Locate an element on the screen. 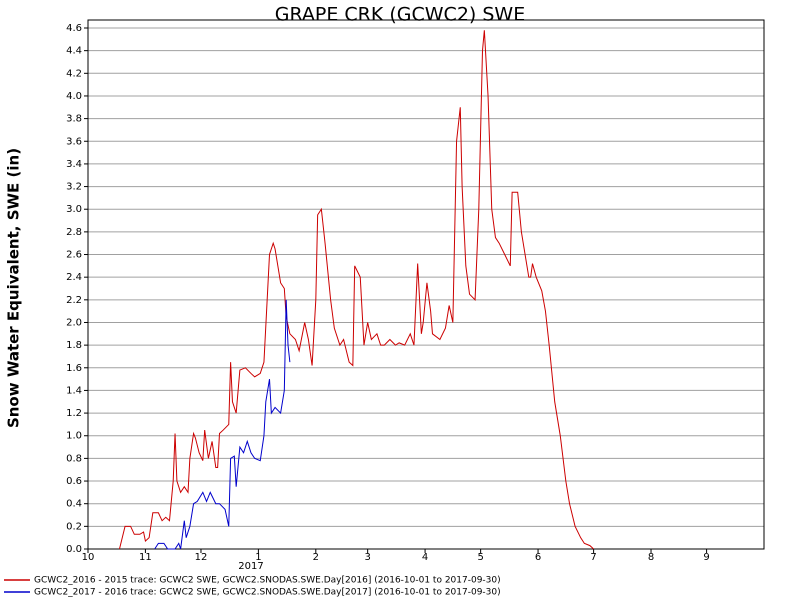  y-tick-label: 0.4 is located at coordinates (74, 504).